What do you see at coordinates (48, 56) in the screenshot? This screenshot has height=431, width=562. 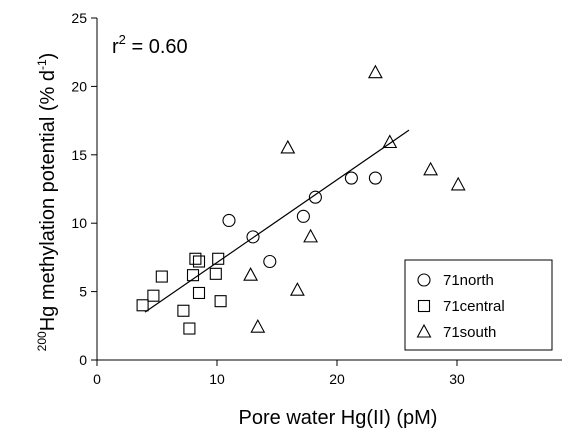 I see `y-axis-title-close: )` at bounding box center [48, 56].